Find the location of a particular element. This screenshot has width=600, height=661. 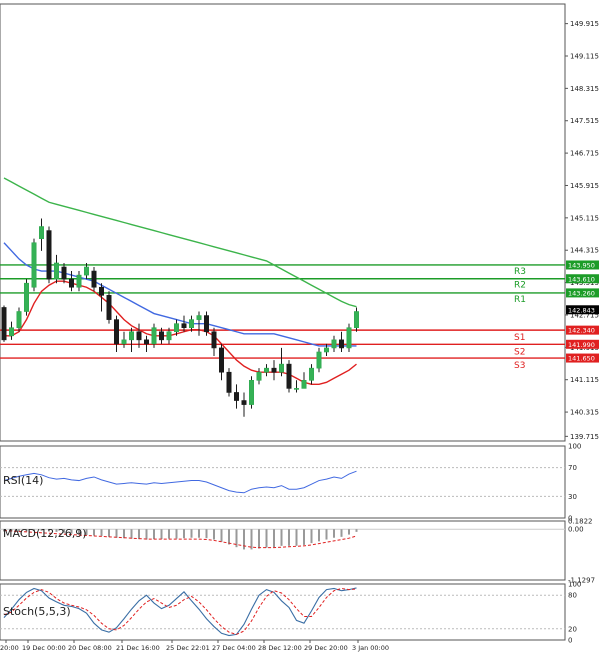

panel-frame-macd is located at coordinates (283, 550).